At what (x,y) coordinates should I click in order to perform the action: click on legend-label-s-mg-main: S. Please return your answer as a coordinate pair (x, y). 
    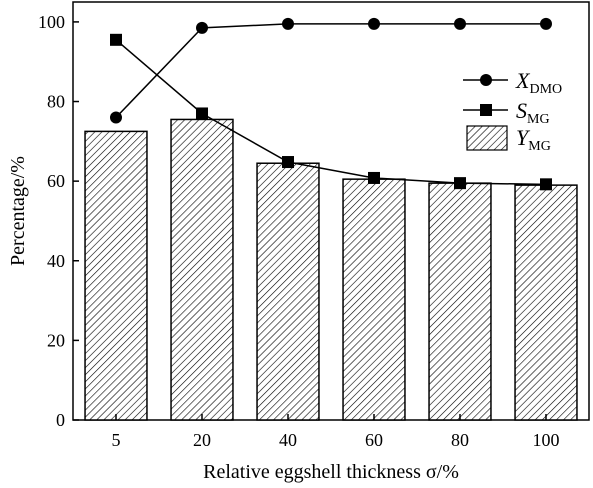
    Looking at the image, I should click on (521, 110).